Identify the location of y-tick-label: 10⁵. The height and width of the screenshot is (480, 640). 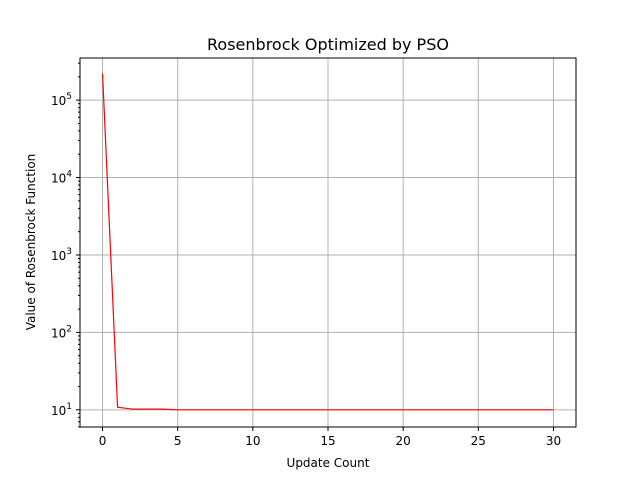
(61, 100).